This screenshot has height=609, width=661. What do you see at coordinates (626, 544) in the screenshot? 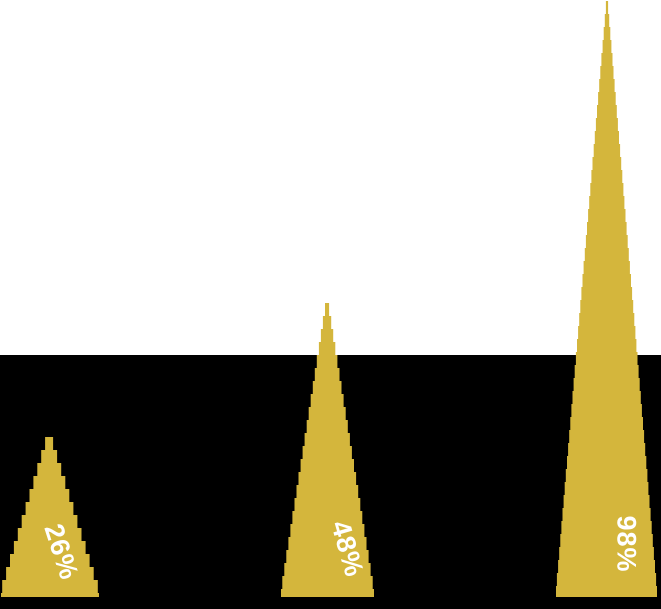
I see `percentage-label-3: 98%` at bounding box center [626, 544].